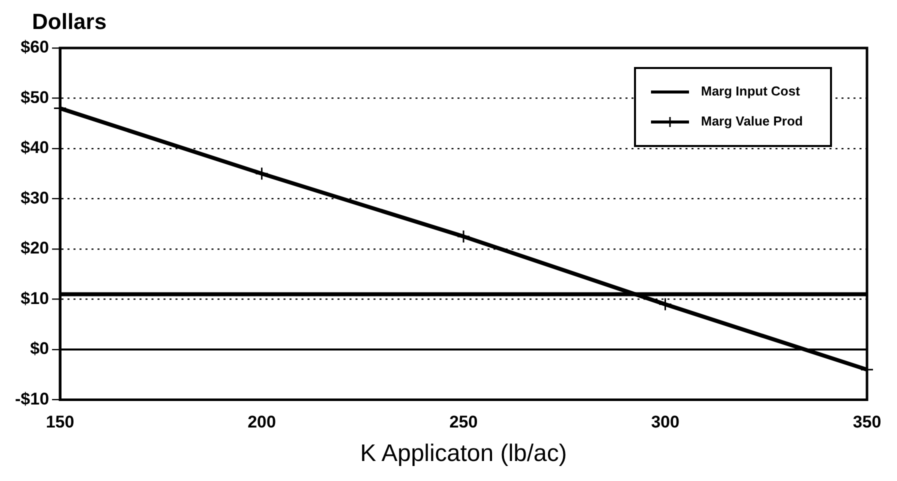 Image resolution: width=897 pixels, height=481 pixels. Describe the element at coordinates (35, 248) in the screenshot. I see `y-tick-label: $20` at that location.